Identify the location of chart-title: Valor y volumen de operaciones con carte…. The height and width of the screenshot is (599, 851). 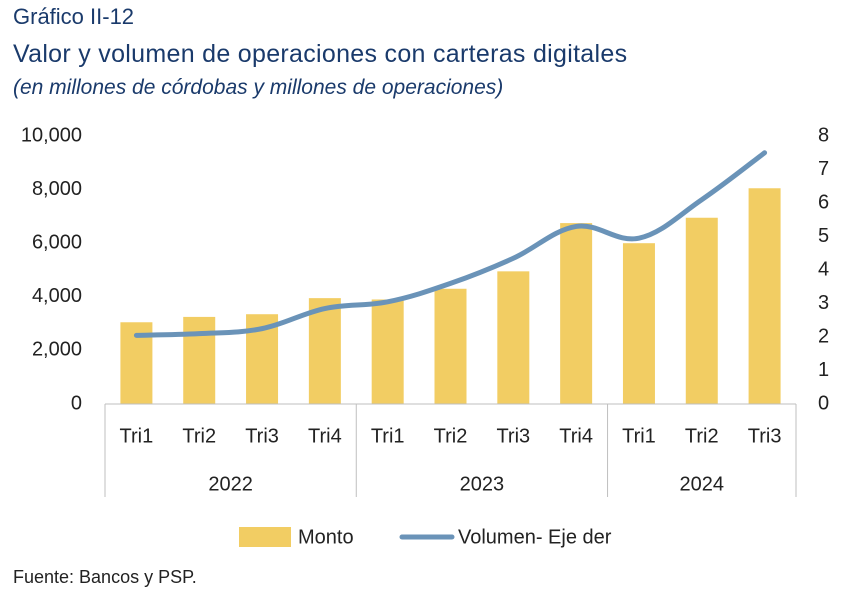
(320, 54).